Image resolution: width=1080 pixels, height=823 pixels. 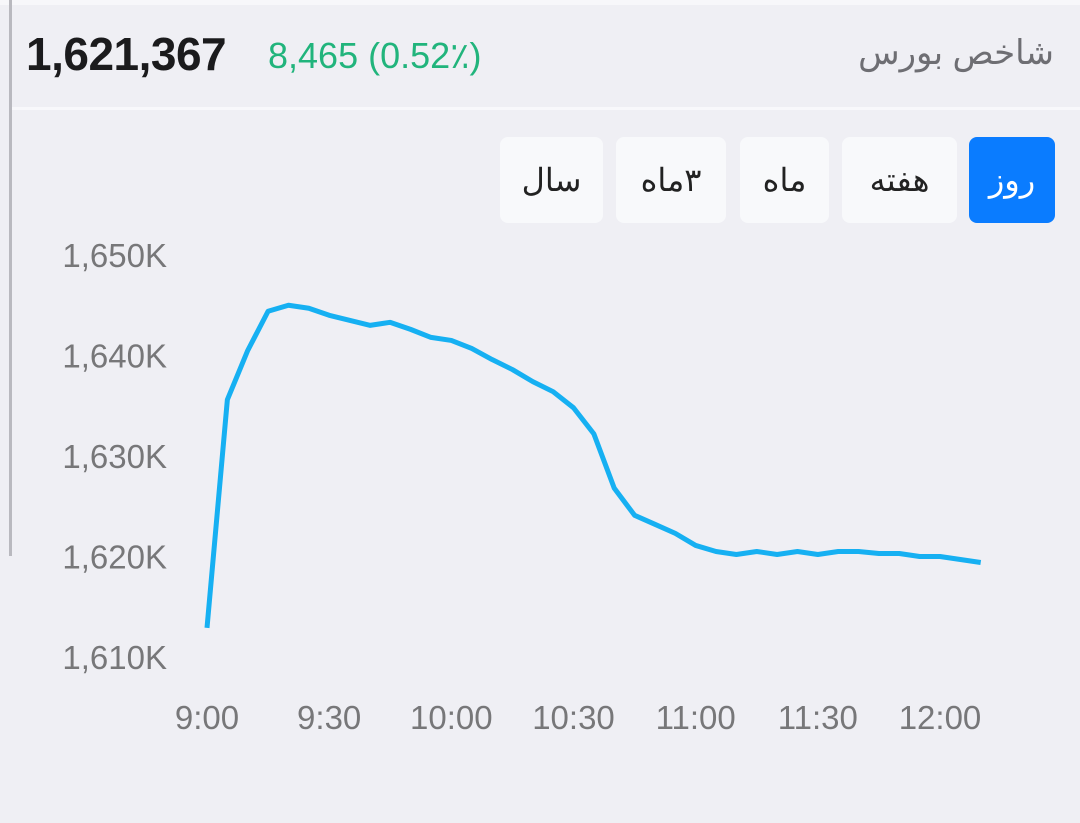 I want to click on range-day-button: روز, so click(x=1012, y=180).